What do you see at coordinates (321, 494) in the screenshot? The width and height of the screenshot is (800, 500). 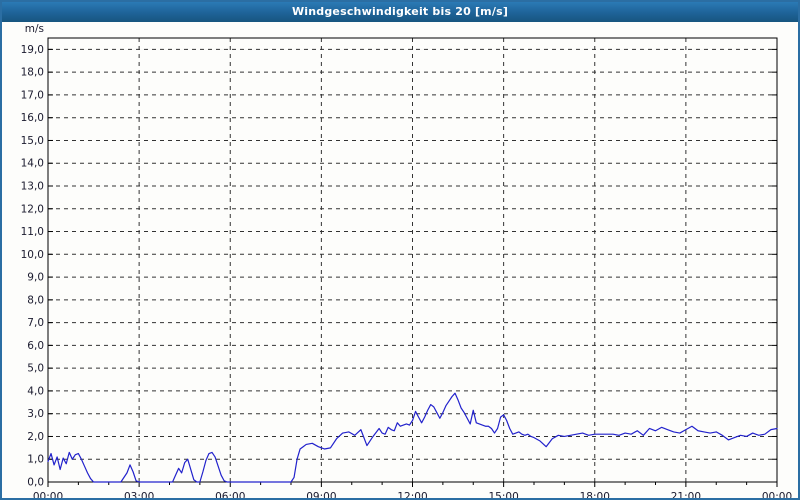 I see `x-axis-time-label: 09:00` at bounding box center [321, 494].